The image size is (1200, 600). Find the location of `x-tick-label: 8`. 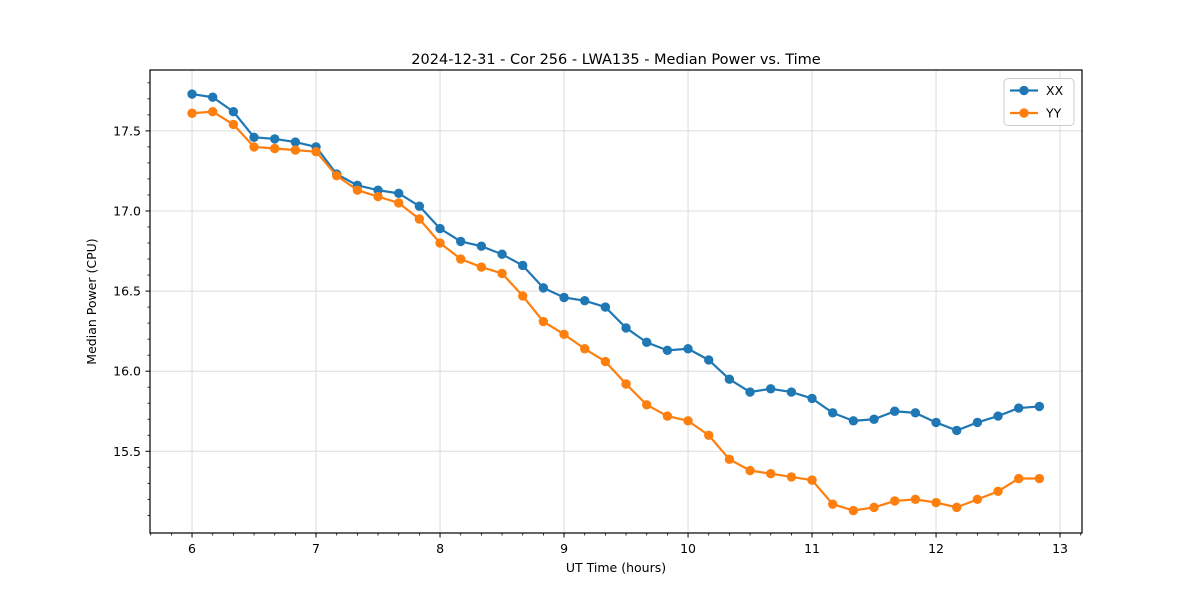

x-tick-label: 8 is located at coordinates (440, 548).